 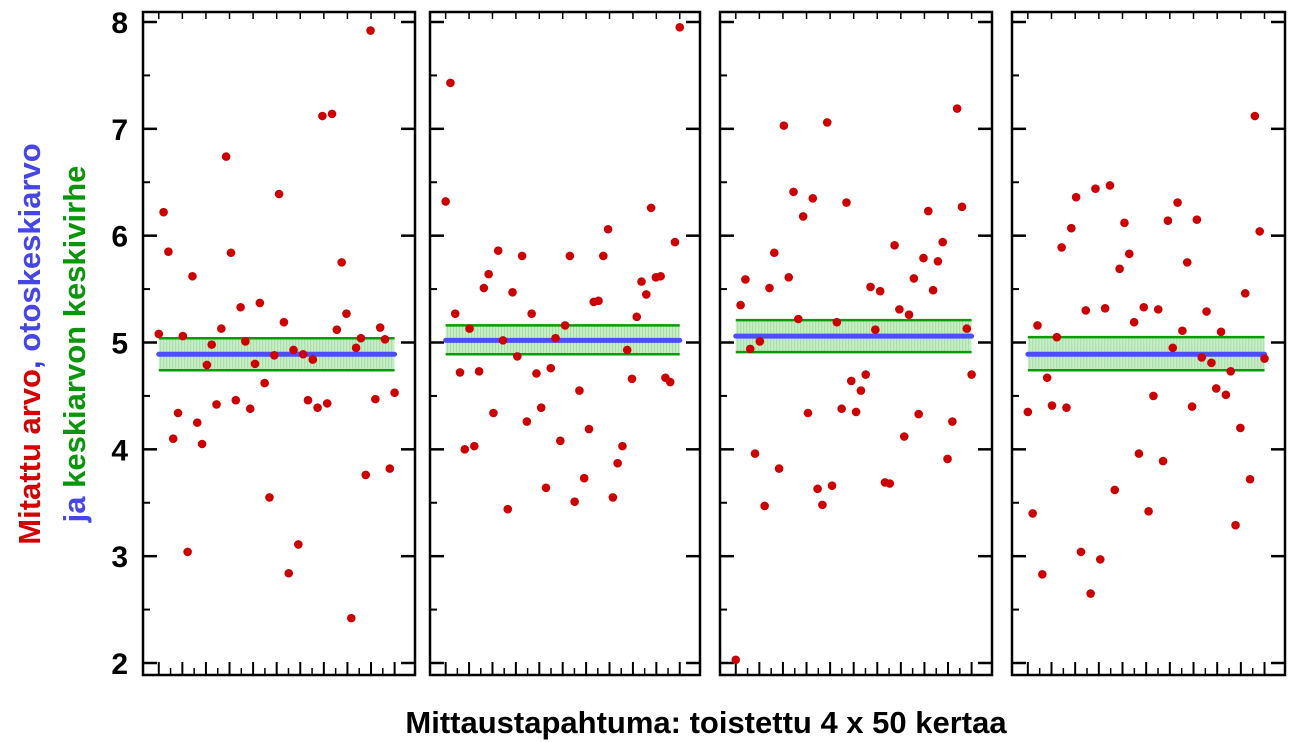 I want to click on y-axis-label-part: Mitattu arvo, so click(x=29, y=457).